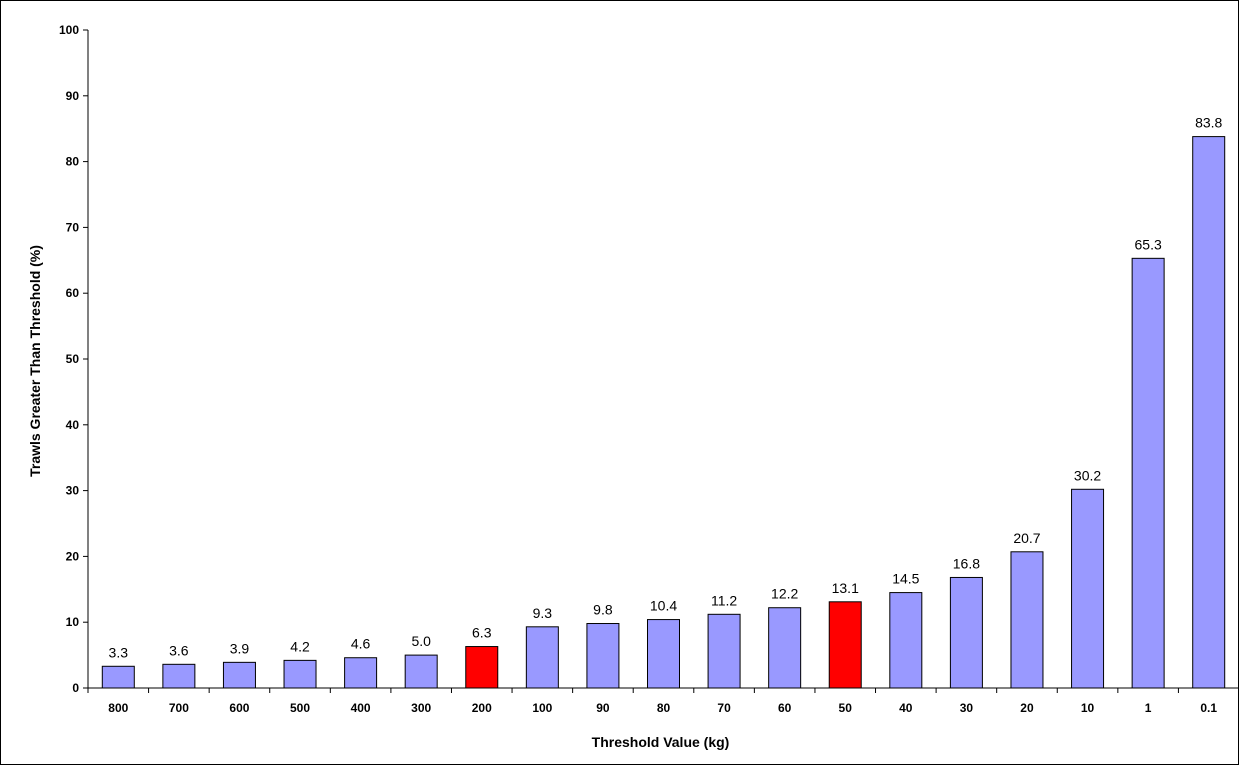 The width and height of the screenshot is (1239, 765). I want to click on data-label: 4.2, so click(300, 646).